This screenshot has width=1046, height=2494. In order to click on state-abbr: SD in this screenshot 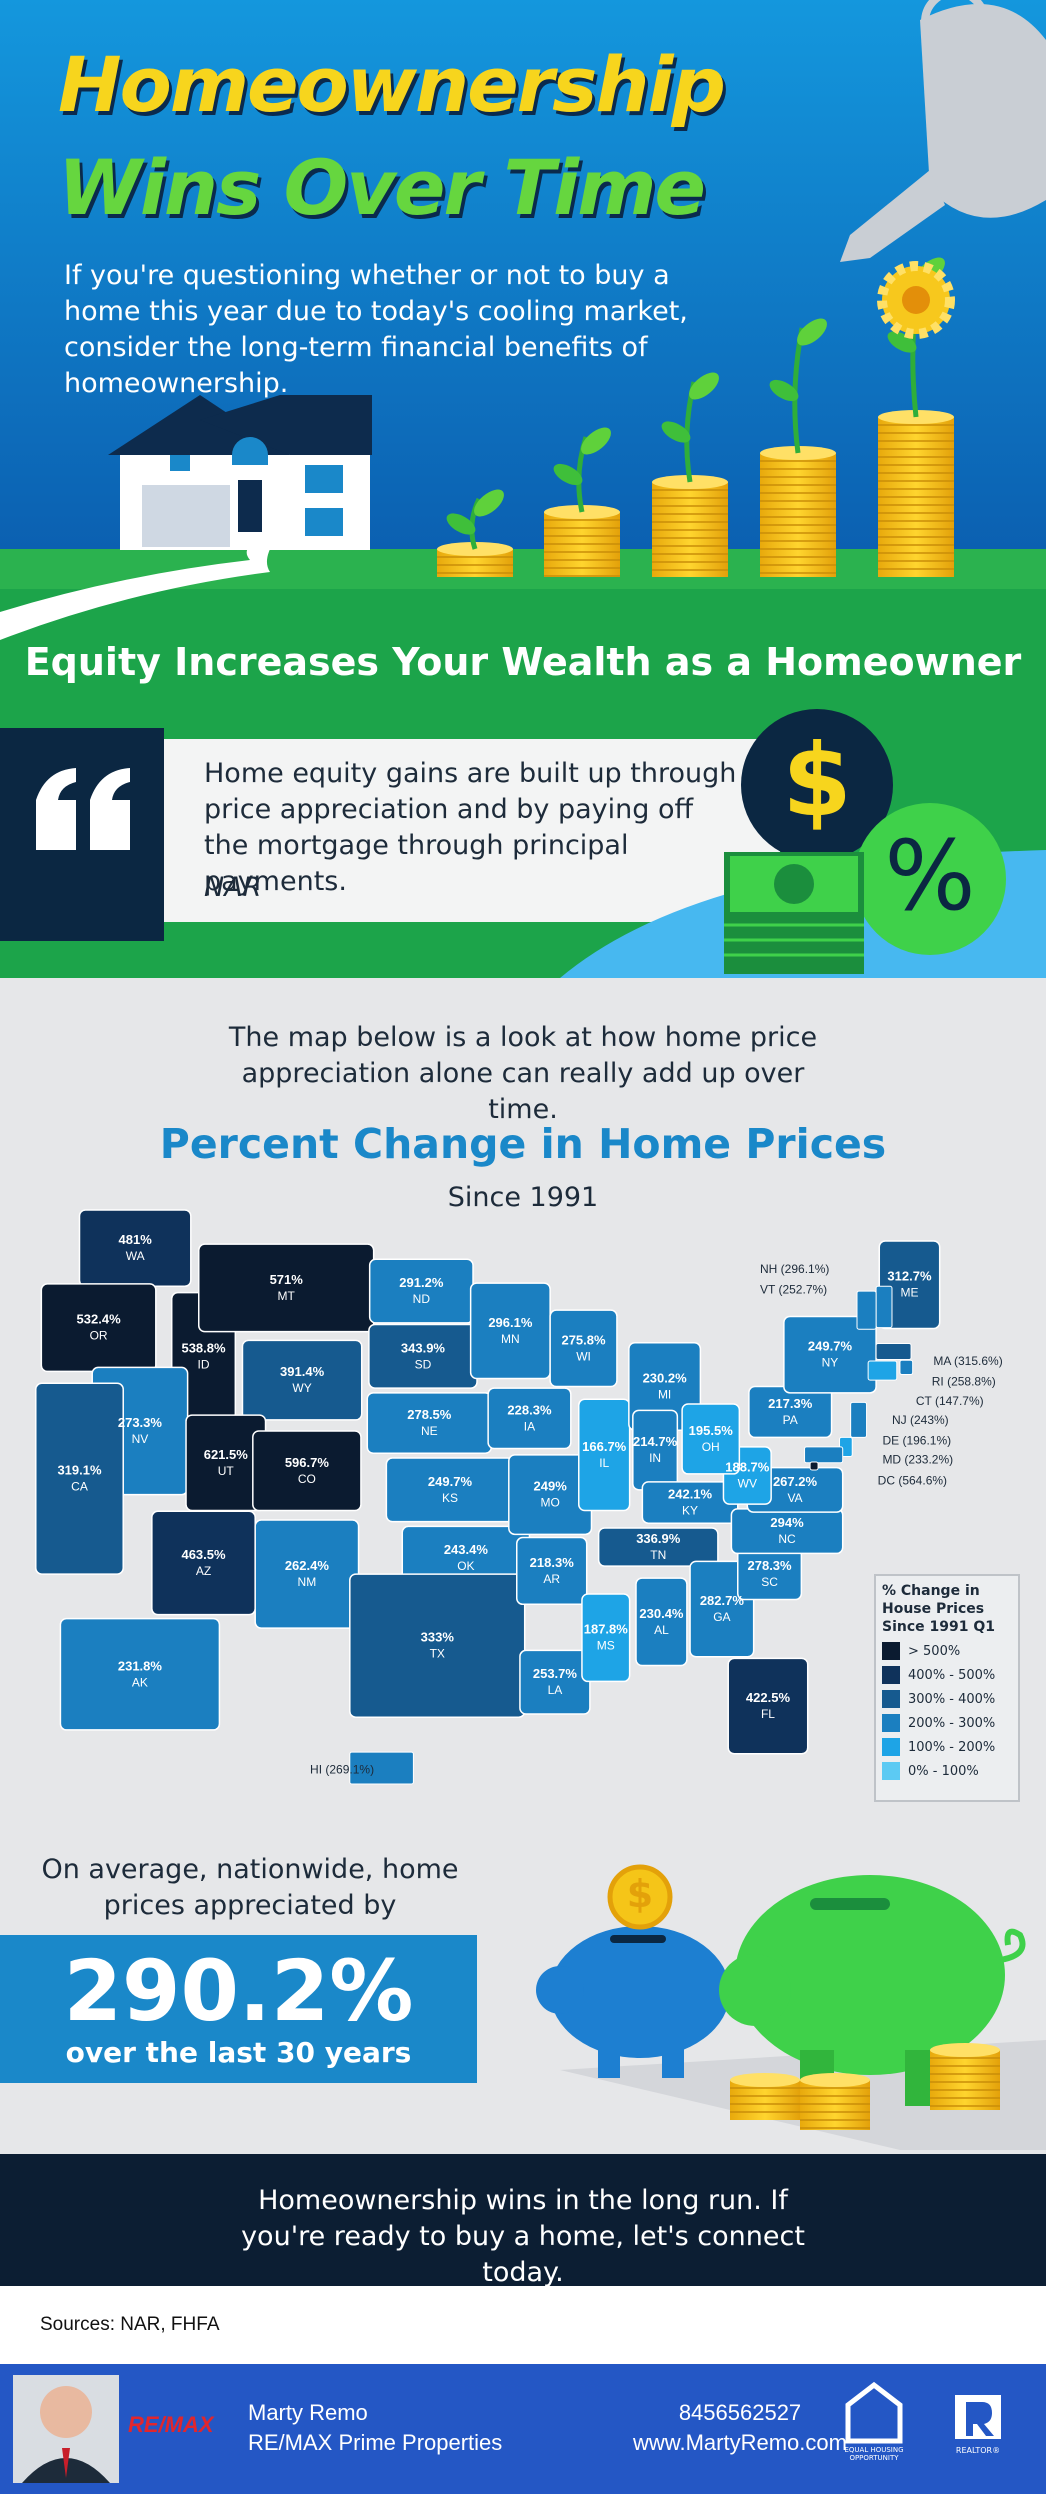, I will do `click(423, 1364)`.